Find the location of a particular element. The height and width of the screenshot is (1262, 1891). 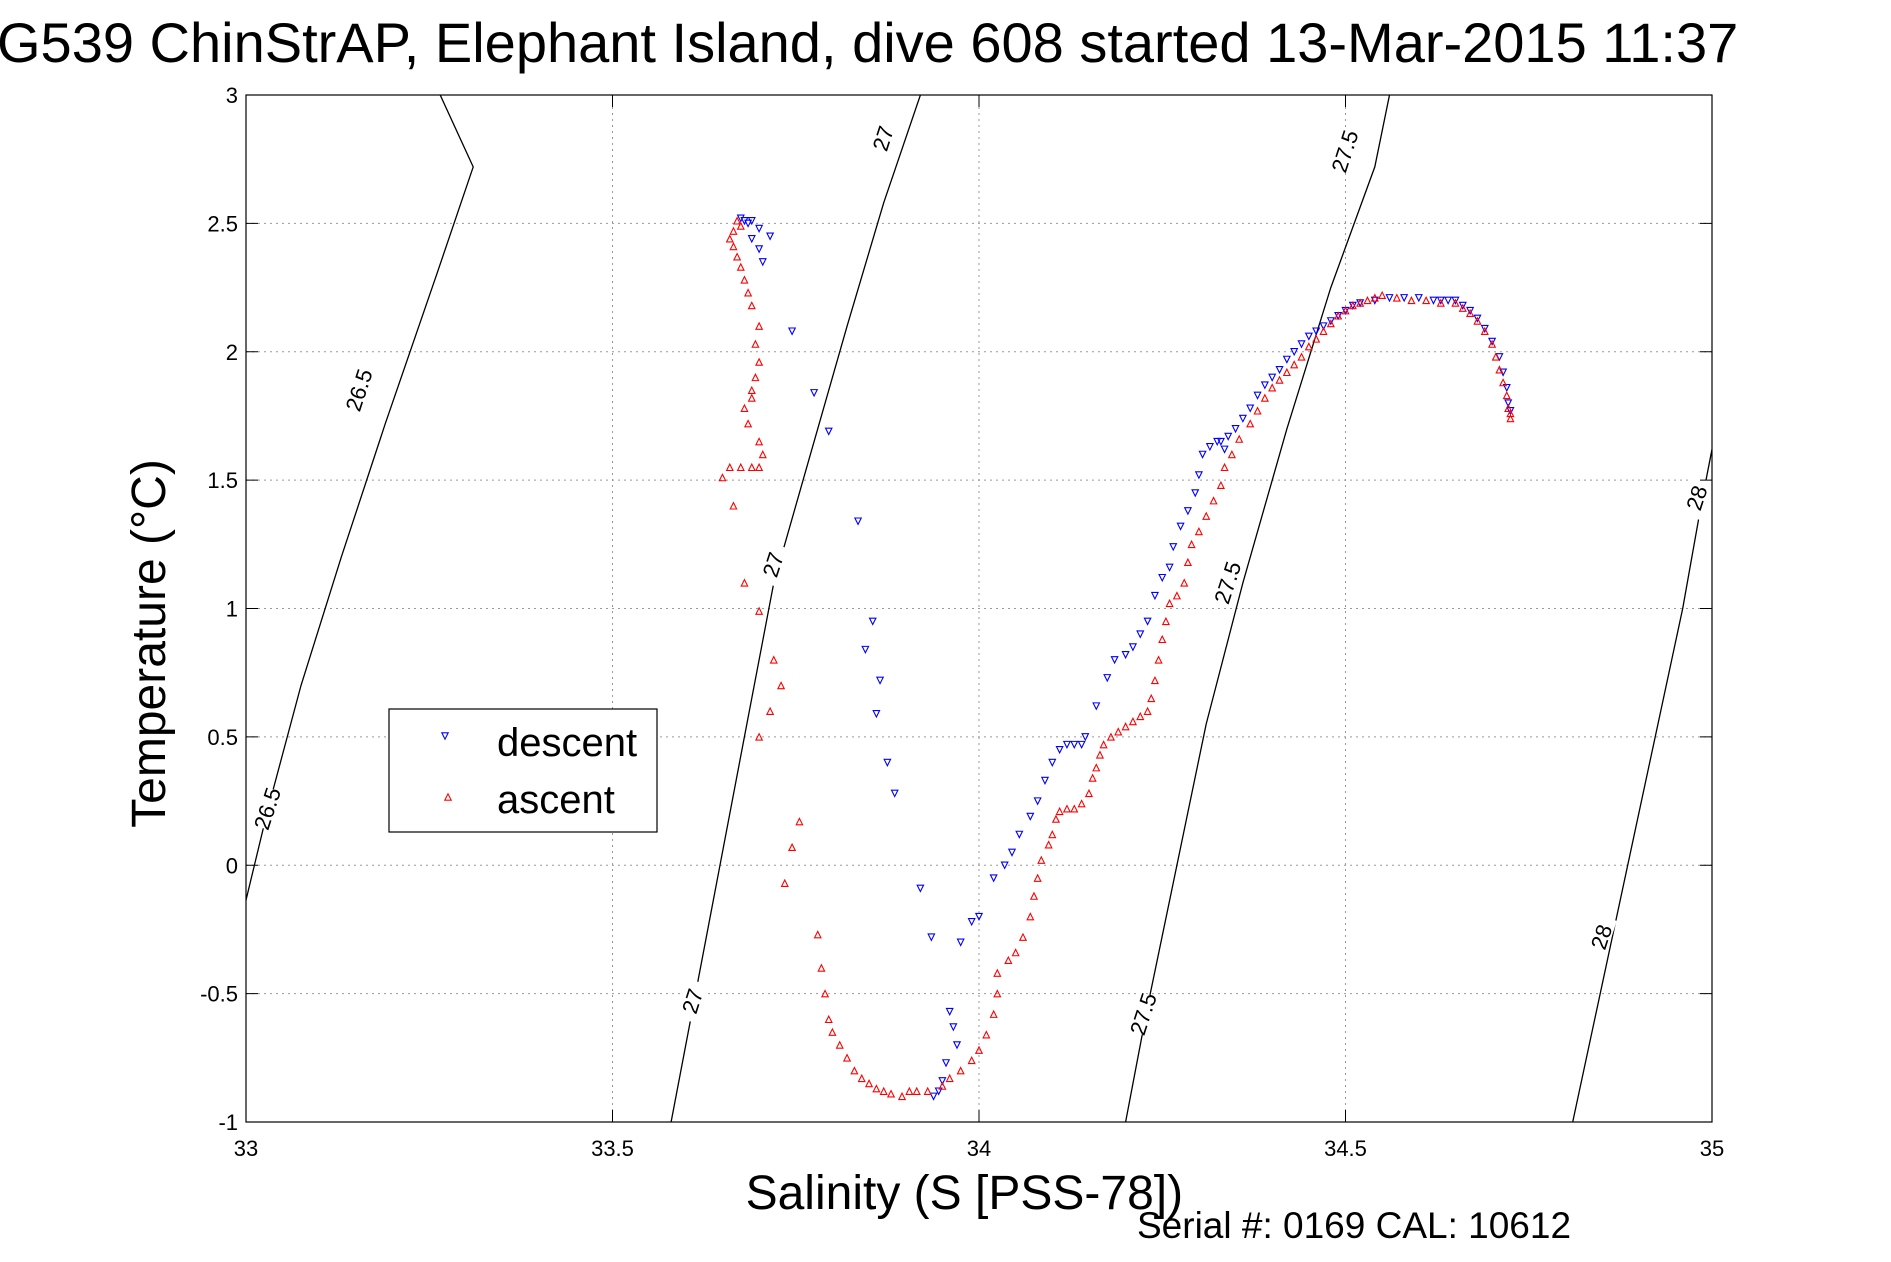

isopycnal-line-27.5 is located at coordinates (1257, 608).